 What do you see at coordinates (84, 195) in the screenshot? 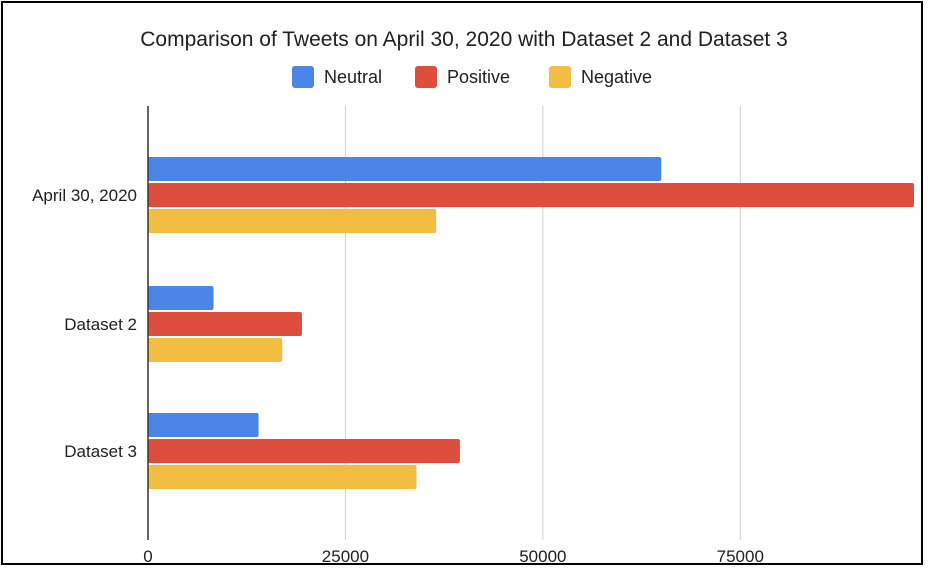
I see `y-category-label: April 30, 2020` at bounding box center [84, 195].